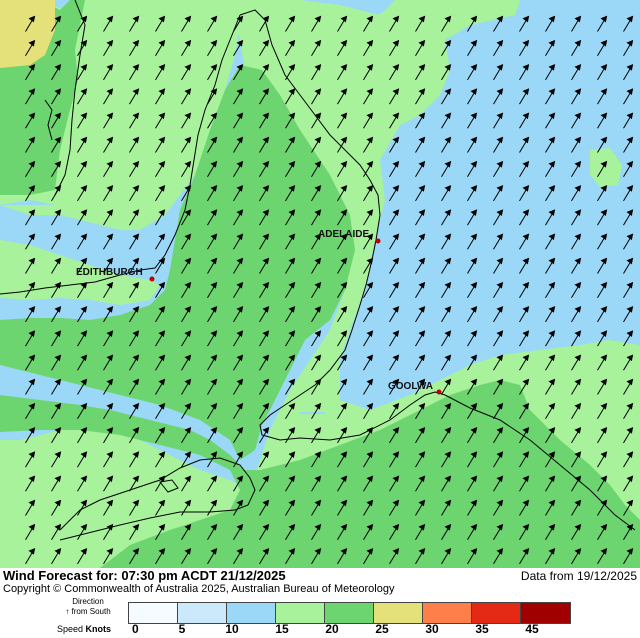  I want to click on legend-tick-5: 5, so click(182, 629).